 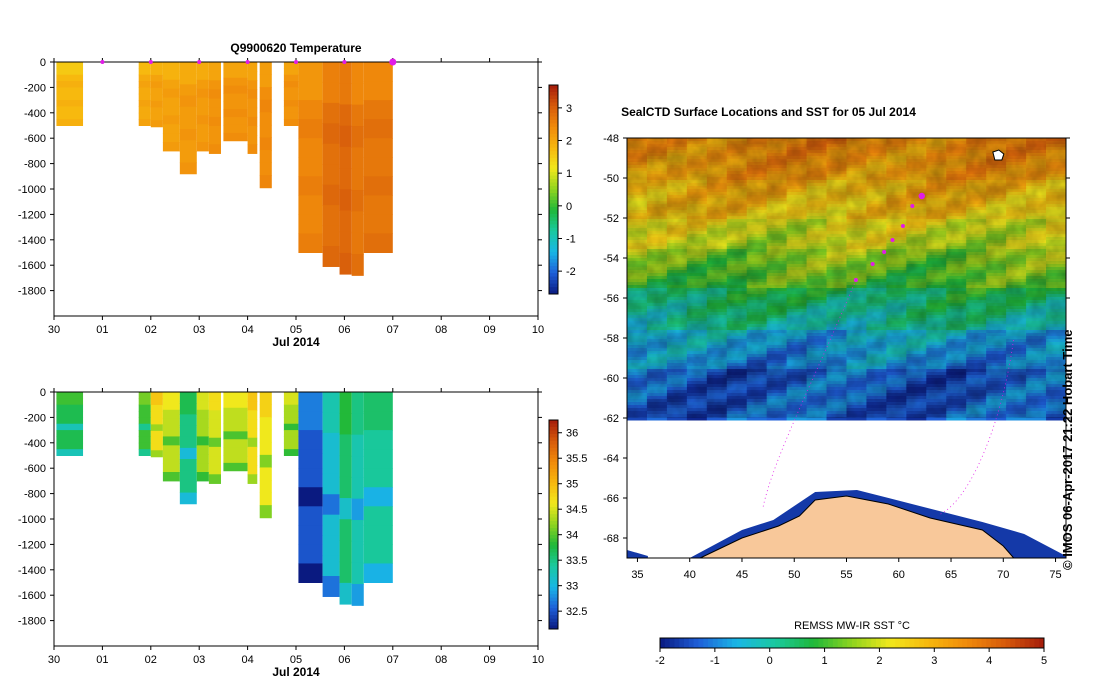 I want to click on map-y-tick-label: -56, so click(x=611, y=299).